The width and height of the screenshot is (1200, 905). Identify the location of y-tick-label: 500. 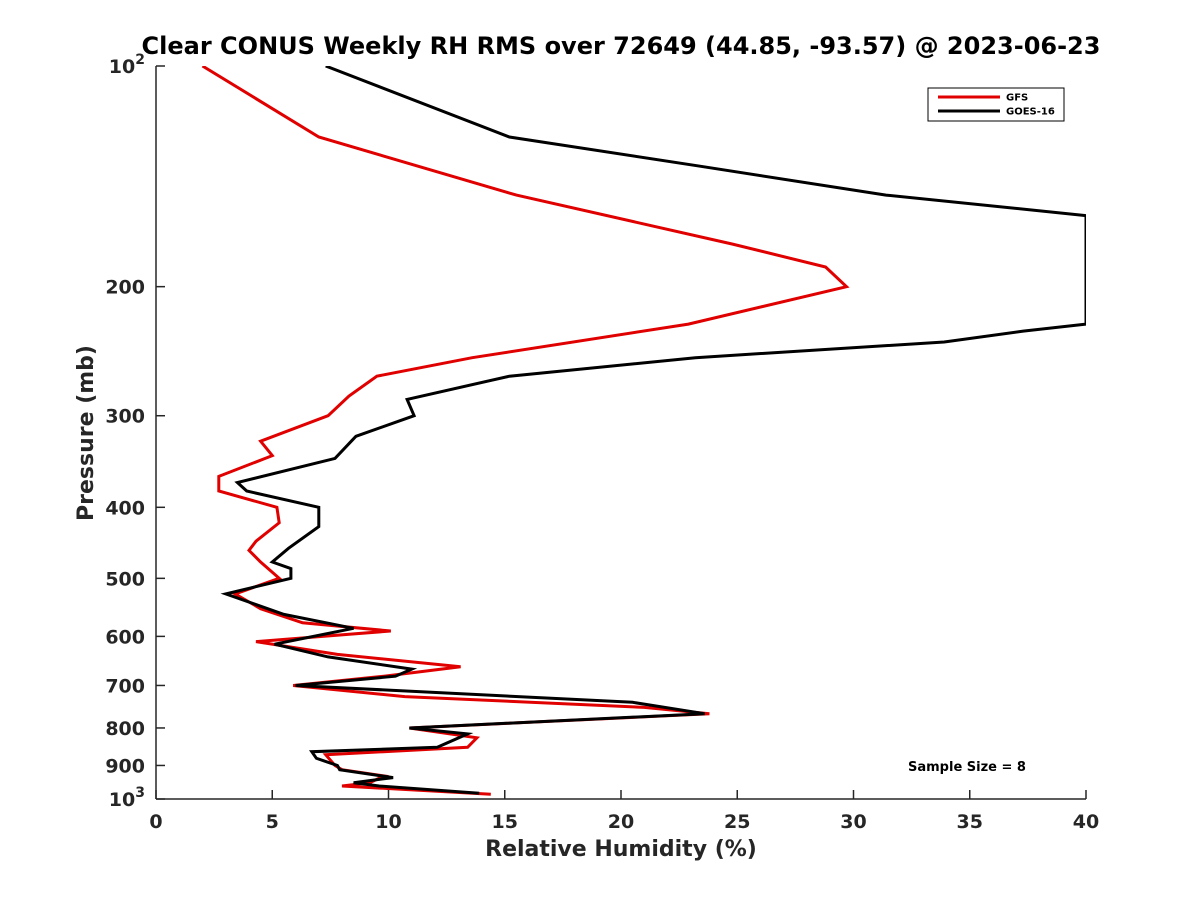
(125, 579).